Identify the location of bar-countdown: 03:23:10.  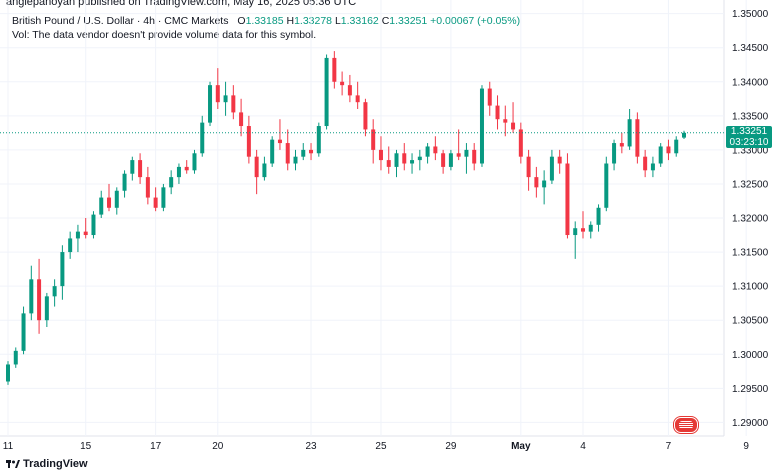
(749, 142).